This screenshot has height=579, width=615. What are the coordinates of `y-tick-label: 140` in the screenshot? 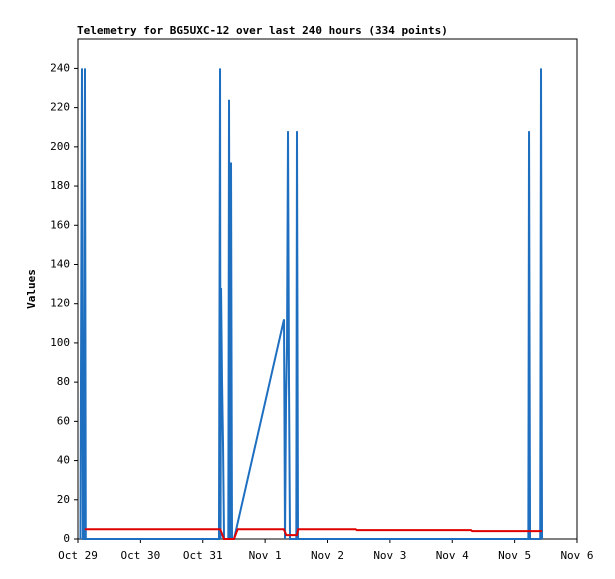 It's located at (60, 263).